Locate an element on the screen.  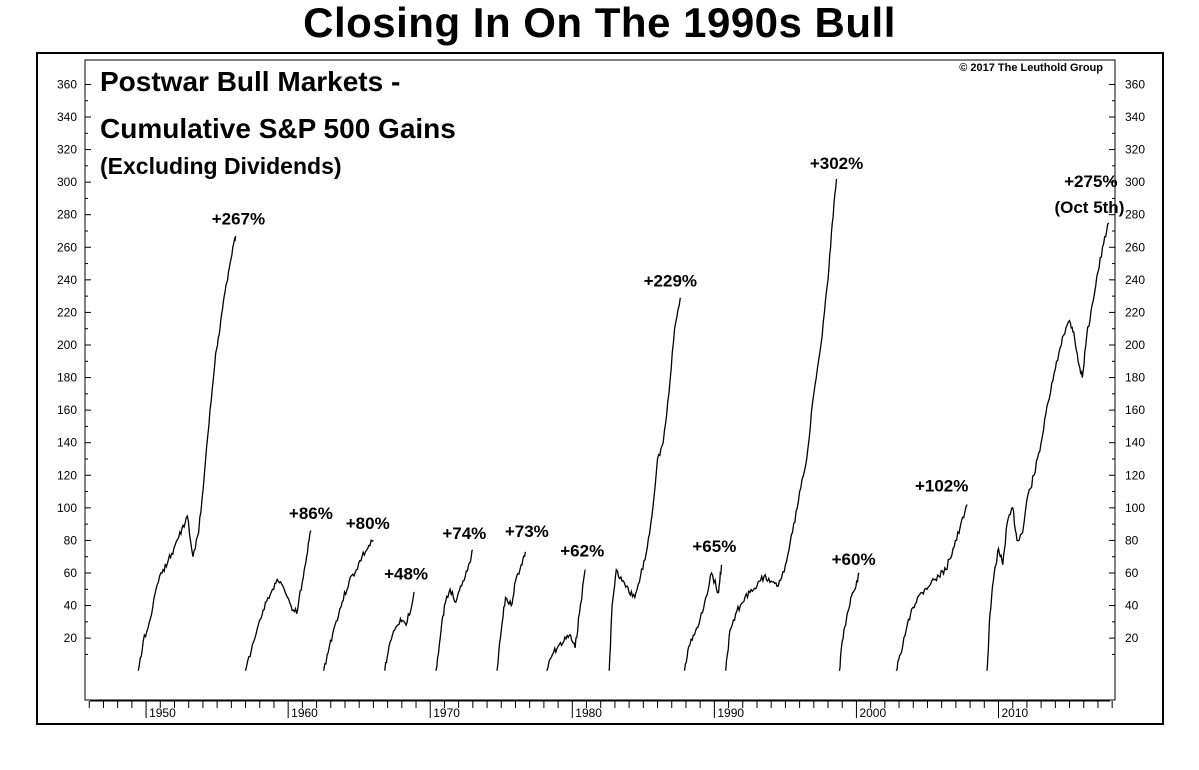
right-y-tick-label: 300 is located at coordinates (1135, 182).